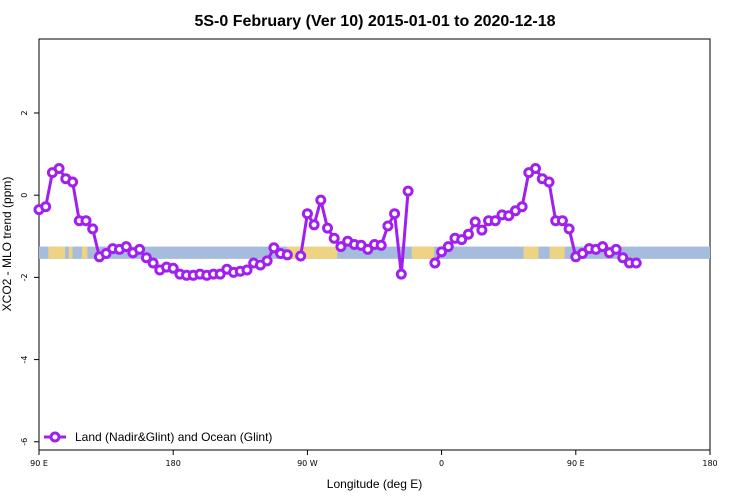 This screenshot has width=750, height=500. What do you see at coordinates (374, 484) in the screenshot?
I see `x-axis-label: Longitude (deg E)` at bounding box center [374, 484].